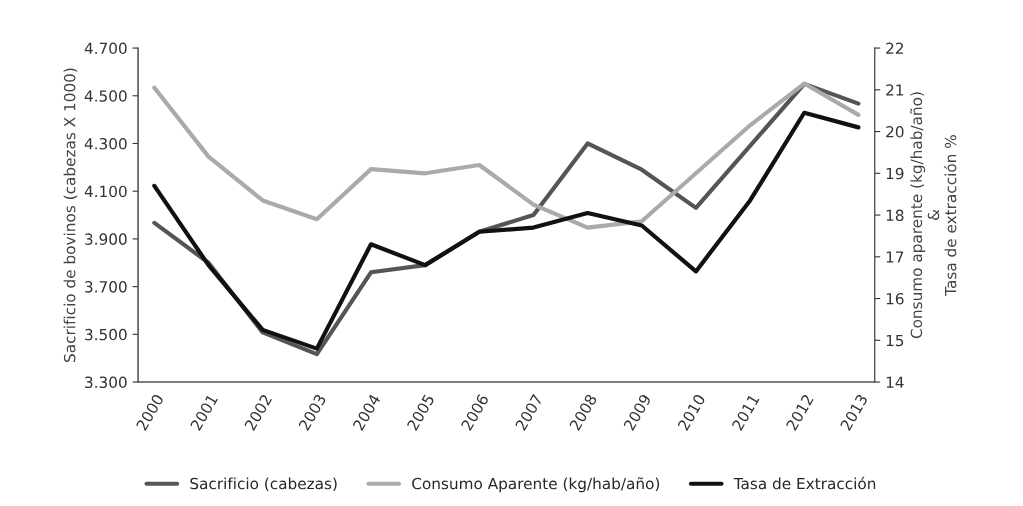 This screenshot has height=506, width=1023. What do you see at coordinates (894, 48) in the screenshot?
I see `y2-tick-label: 22` at bounding box center [894, 48].